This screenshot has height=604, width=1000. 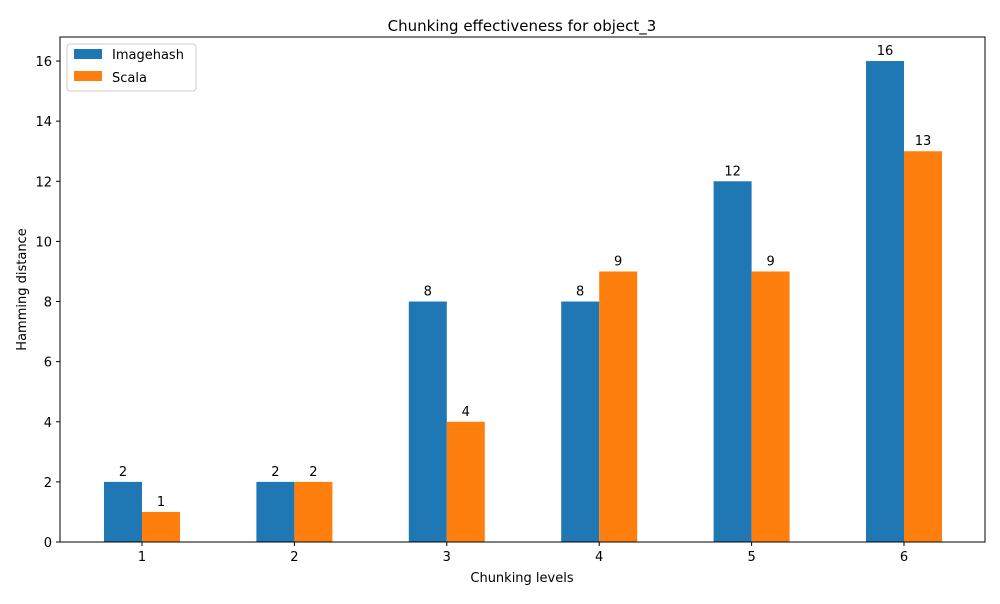 What do you see at coordinates (599, 557) in the screenshot?
I see `x-tick-label-4: 4` at bounding box center [599, 557].